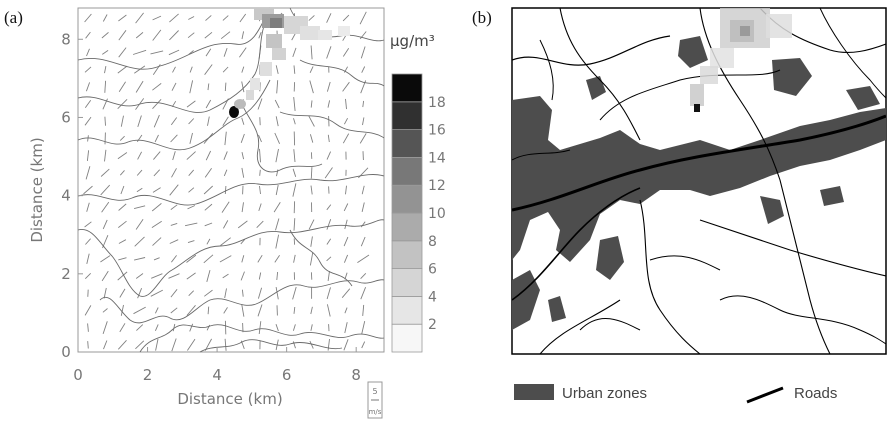 The width and height of the screenshot is (890, 424). Describe the element at coordinates (741, 60) in the screenshot. I see `map-plume-overlay` at that location.